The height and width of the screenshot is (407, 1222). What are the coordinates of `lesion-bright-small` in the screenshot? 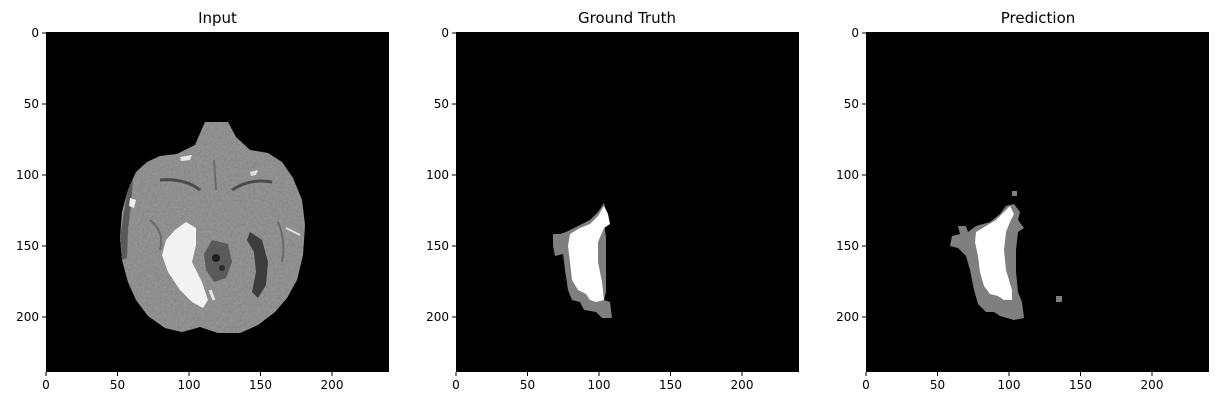 It's located at (132, 203).